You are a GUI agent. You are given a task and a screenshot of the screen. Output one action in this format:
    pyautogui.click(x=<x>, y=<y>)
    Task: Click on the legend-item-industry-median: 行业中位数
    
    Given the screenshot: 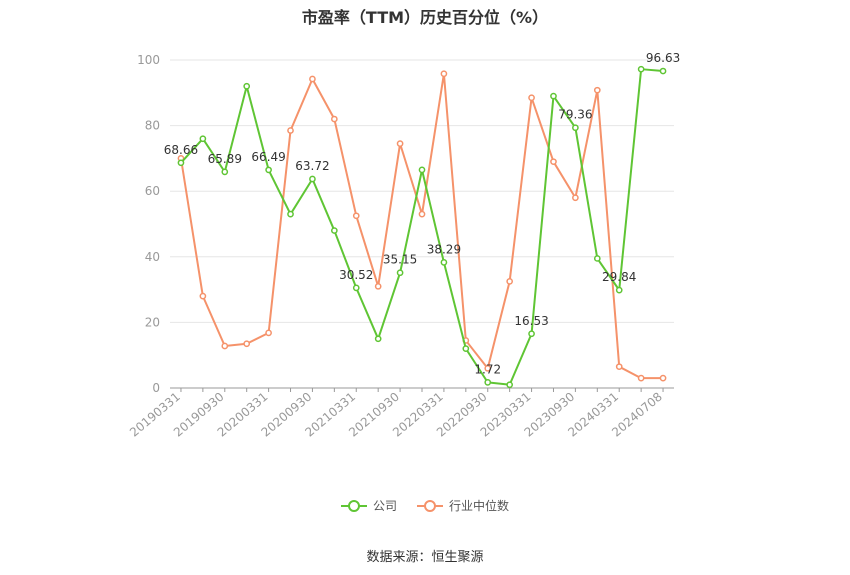 What is the action you would take?
    pyautogui.click(x=463, y=505)
    